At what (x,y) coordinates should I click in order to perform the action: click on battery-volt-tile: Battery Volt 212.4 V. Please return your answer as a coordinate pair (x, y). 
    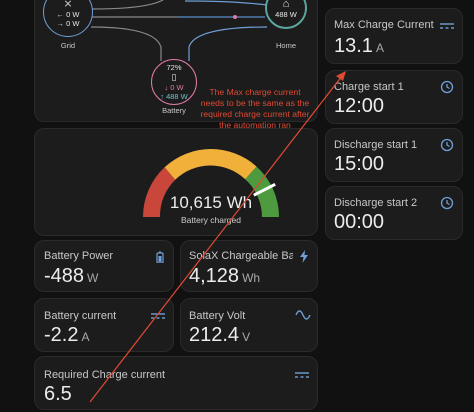
    Looking at the image, I should click on (249, 325).